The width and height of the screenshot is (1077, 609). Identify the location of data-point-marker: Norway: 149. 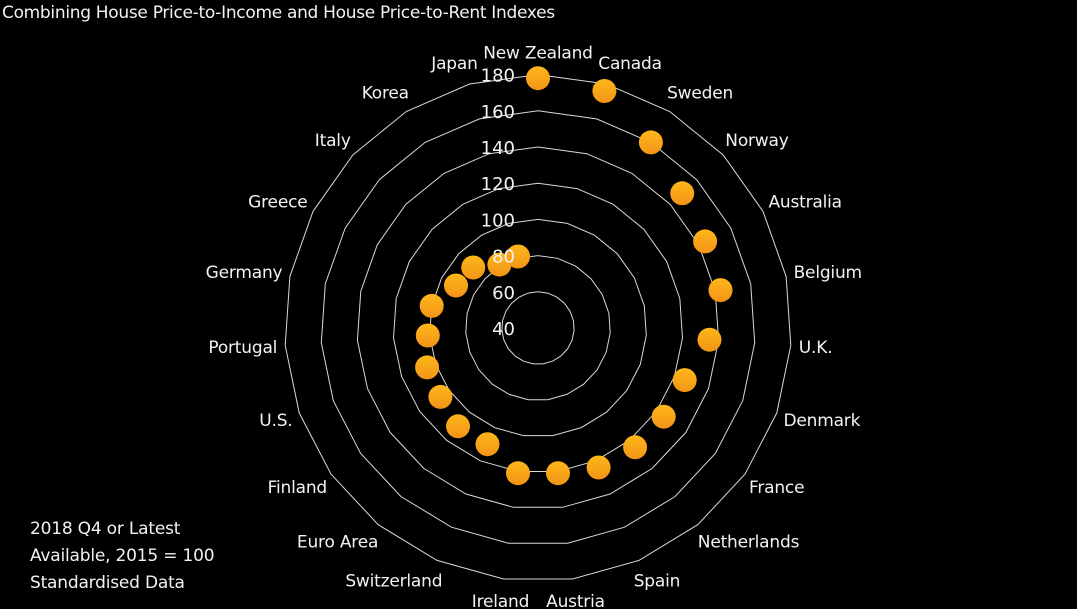
(682, 193).